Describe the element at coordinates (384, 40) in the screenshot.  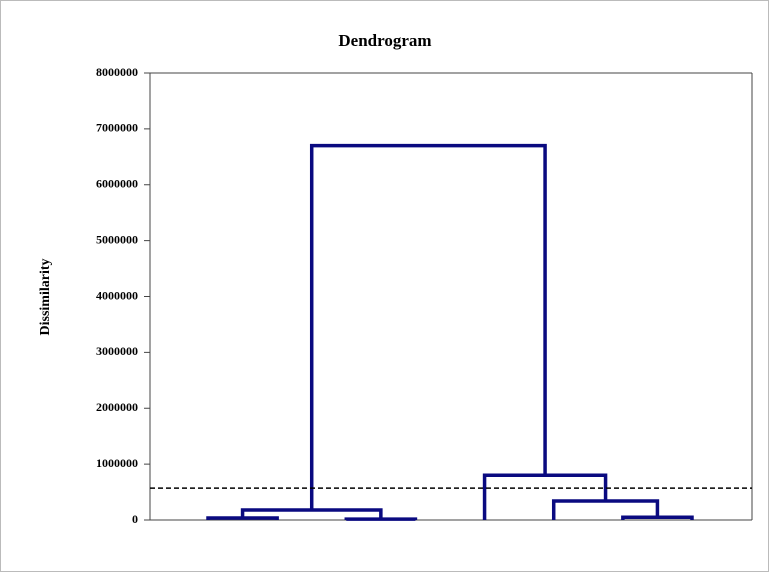
I see `chart-title: Dendrogram` at that location.